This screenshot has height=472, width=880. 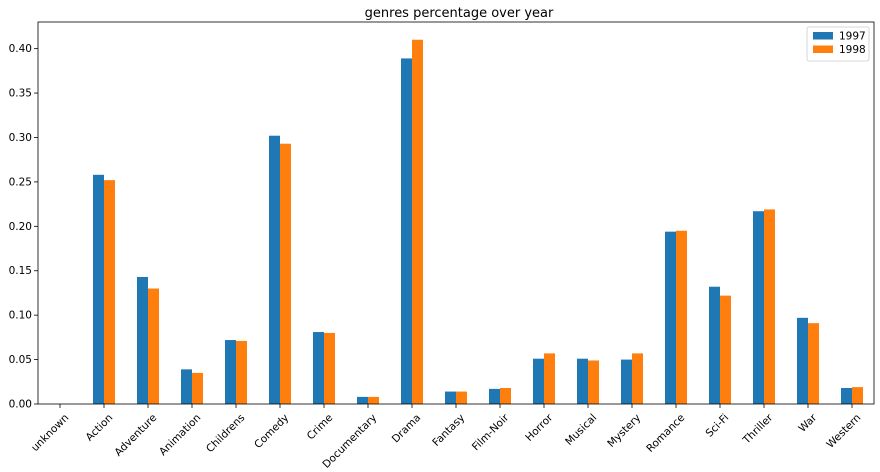 What do you see at coordinates (230, 372) in the screenshot?
I see `bar-1997-childrens` at bounding box center [230, 372].